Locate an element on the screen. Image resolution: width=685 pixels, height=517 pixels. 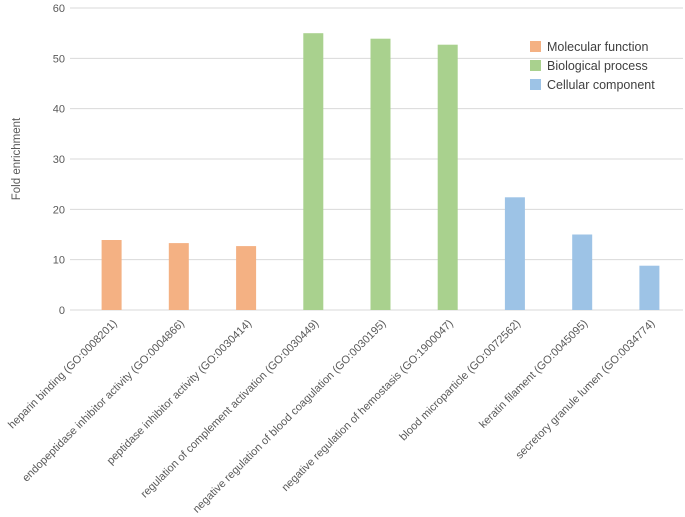
y-axis-title: Fold enrichment is located at coordinates (17, 158).